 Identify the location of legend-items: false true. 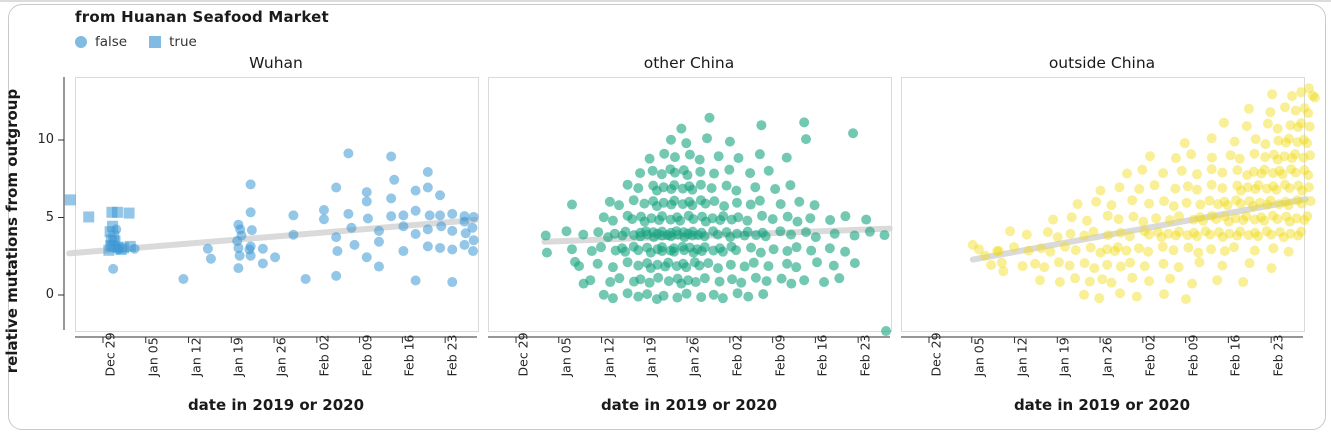
(202, 42).